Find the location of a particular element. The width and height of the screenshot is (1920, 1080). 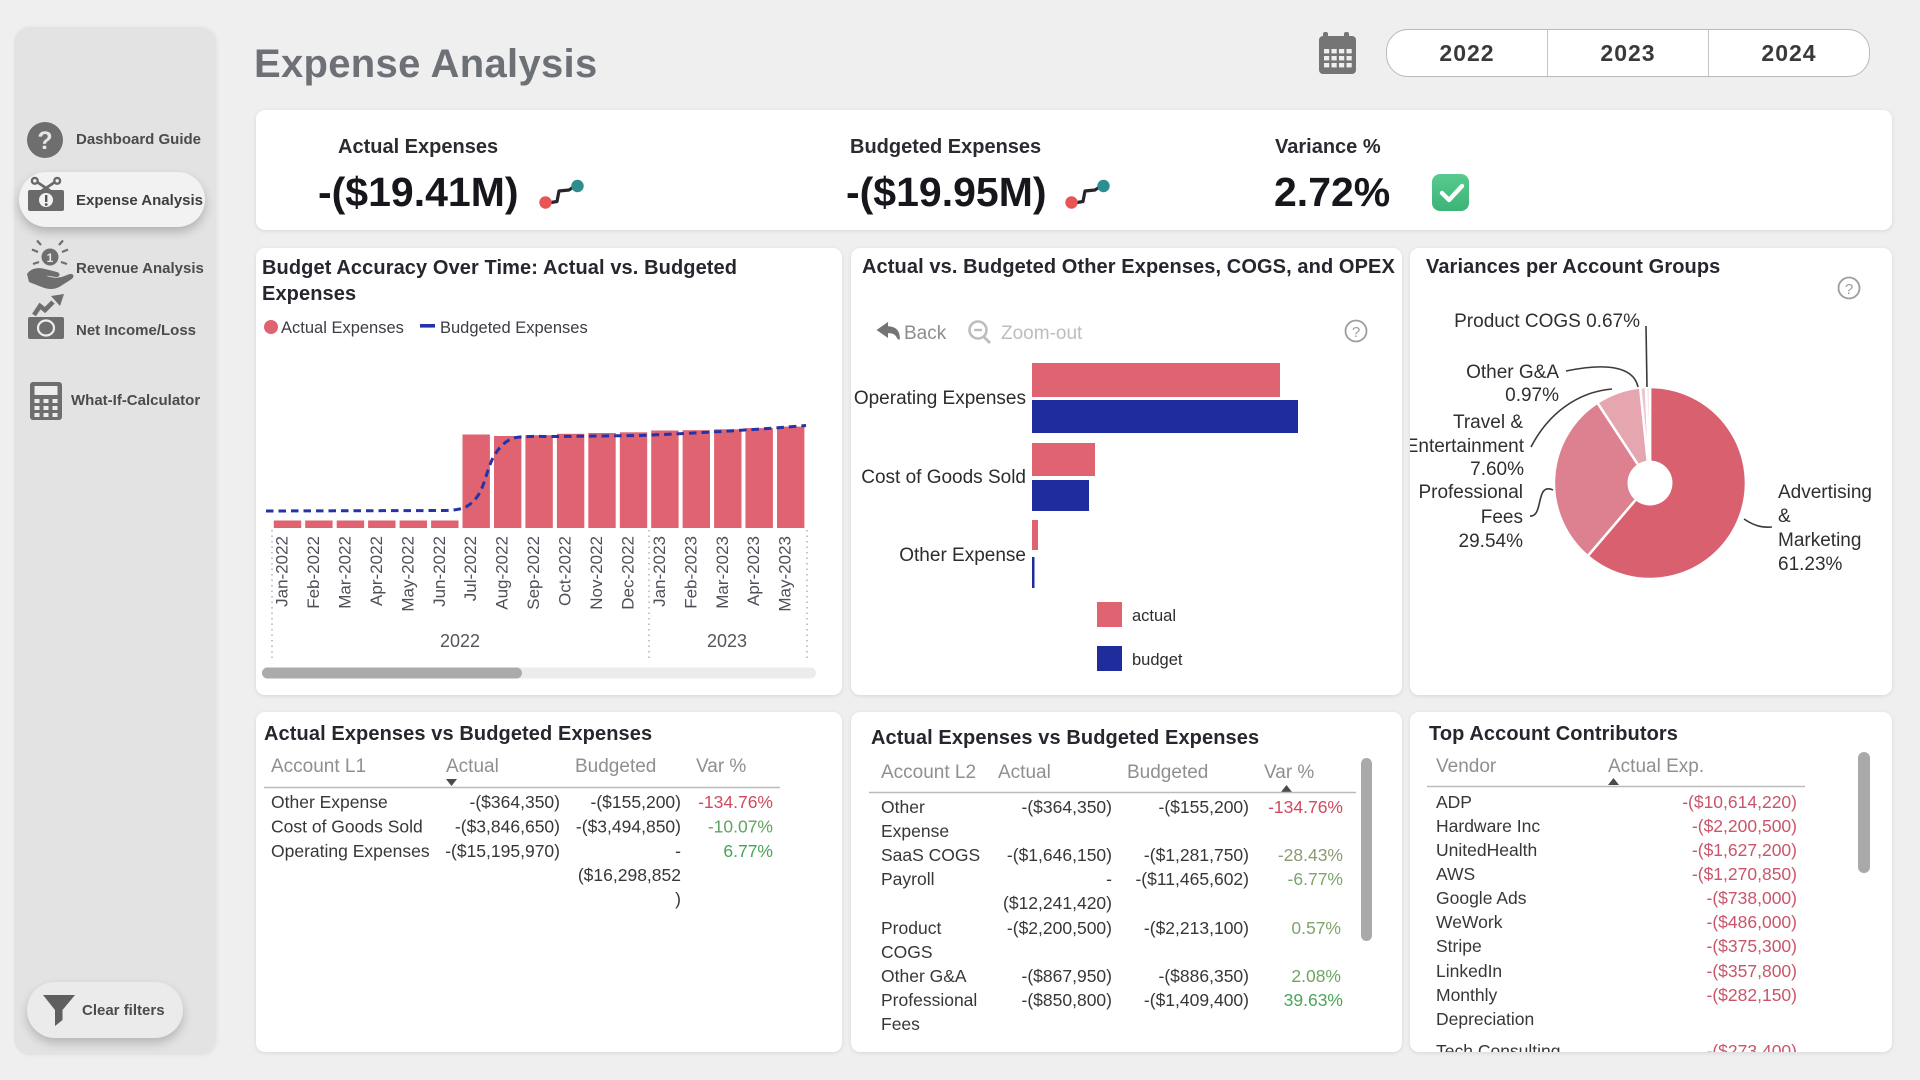

svg-text: -($364,350) is located at coordinates (1067, 807).